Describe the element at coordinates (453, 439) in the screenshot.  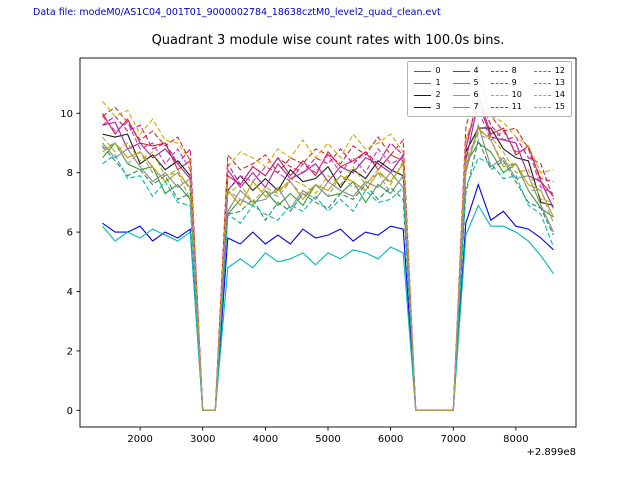
I see `x-tick-label: 7000` at that location.